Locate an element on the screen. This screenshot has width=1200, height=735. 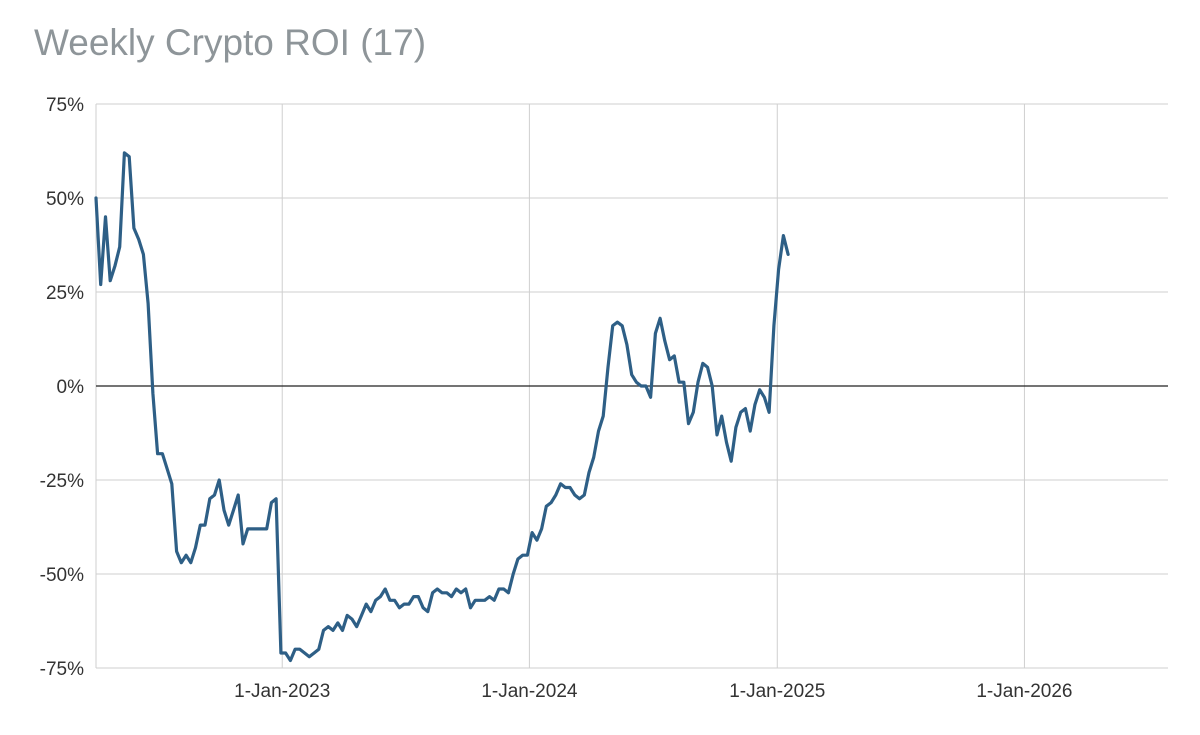
y-tick-label: 25% is located at coordinates (65, 293).